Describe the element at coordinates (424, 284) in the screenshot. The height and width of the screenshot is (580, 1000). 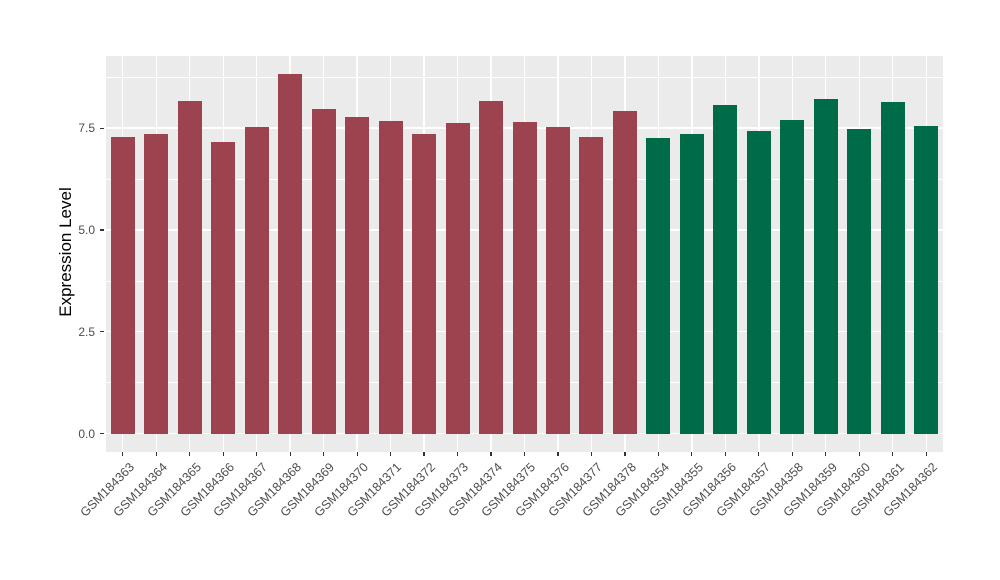
I see `bar-GSM184372` at that location.